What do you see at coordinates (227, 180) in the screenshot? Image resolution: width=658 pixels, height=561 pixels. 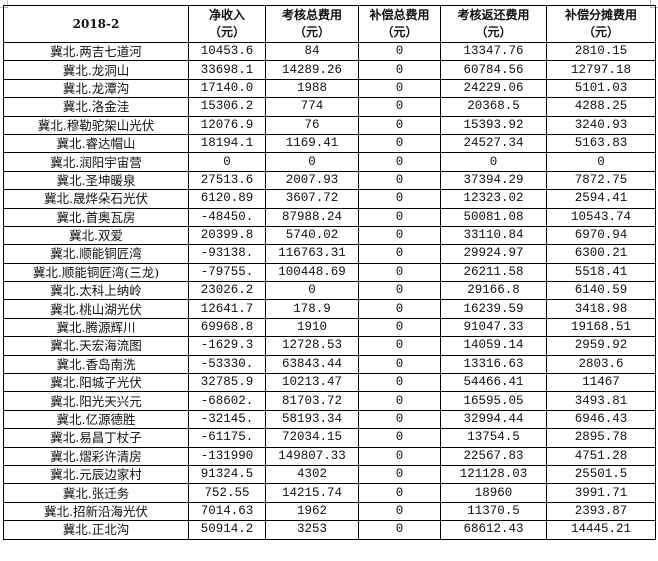 I see `cell-net-income: 27513.6` at bounding box center [227, 180].